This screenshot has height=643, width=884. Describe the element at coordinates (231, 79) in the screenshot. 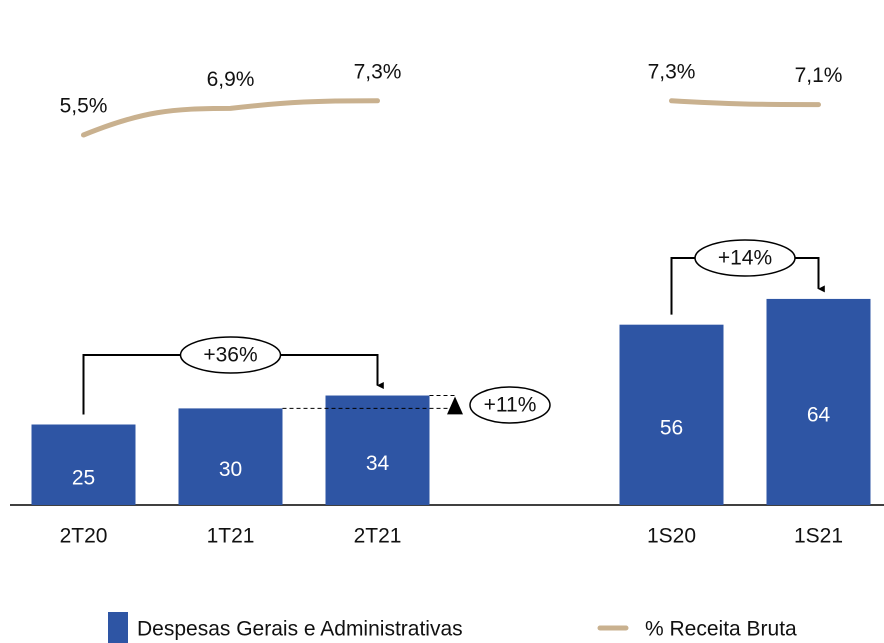

I see `line-label: 6,9%` at that location.